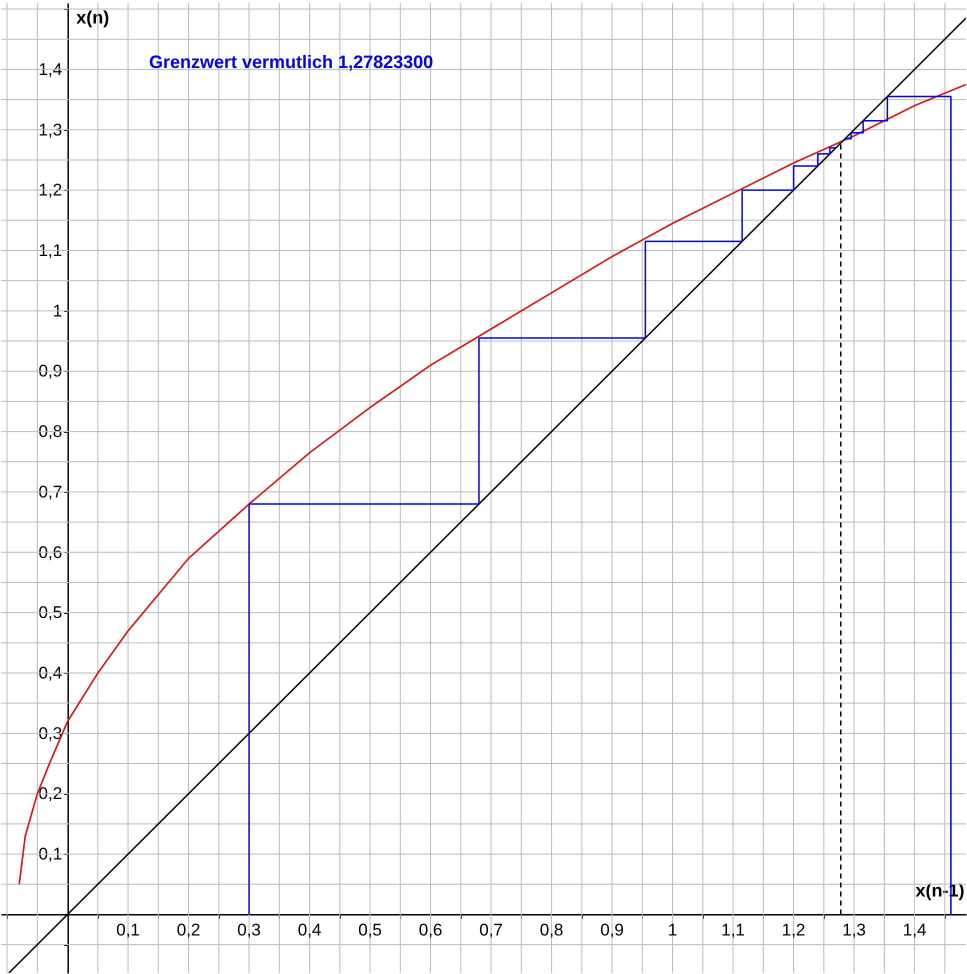  What do you see at coordinates (291, 62) in the screenshot?
I see `annotation: Grenzwert vermutlich 1,27823300` at bounding box center [291, 62].